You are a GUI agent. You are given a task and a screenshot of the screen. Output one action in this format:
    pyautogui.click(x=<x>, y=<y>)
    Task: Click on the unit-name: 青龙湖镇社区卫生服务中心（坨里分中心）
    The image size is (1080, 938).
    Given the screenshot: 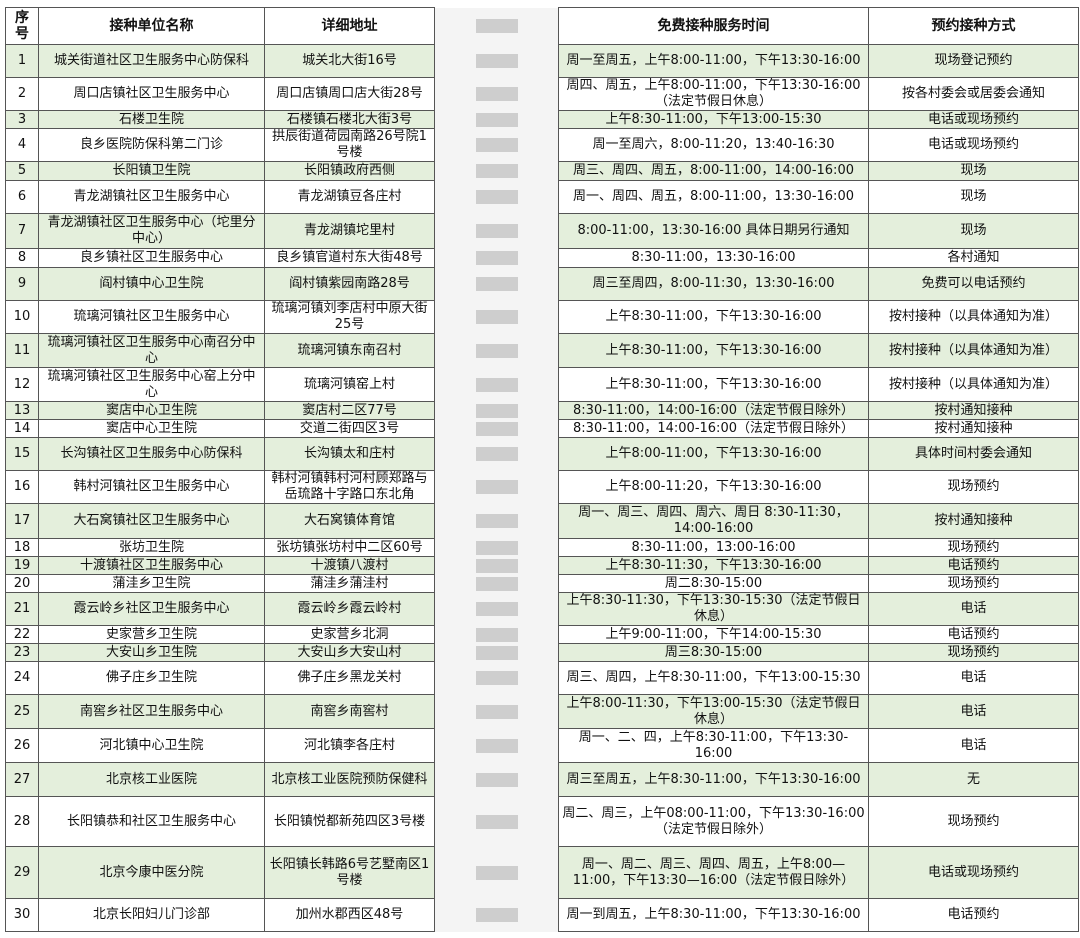 What is the action you would take?
    pyautogui.click(x=151, y=231)
    